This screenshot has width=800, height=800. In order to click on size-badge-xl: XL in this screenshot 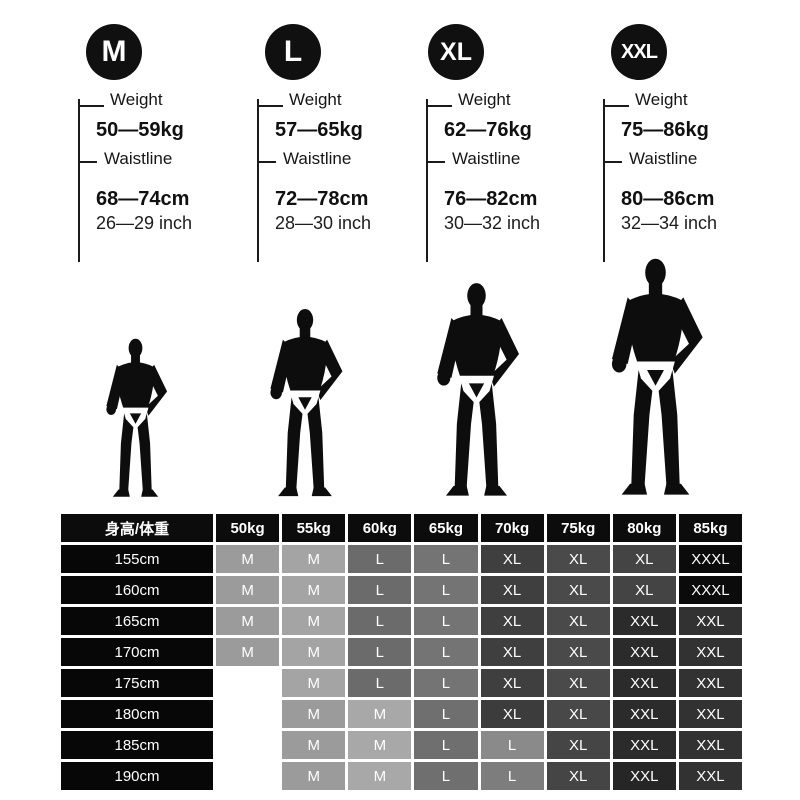, I will do `click(456, 52)`.